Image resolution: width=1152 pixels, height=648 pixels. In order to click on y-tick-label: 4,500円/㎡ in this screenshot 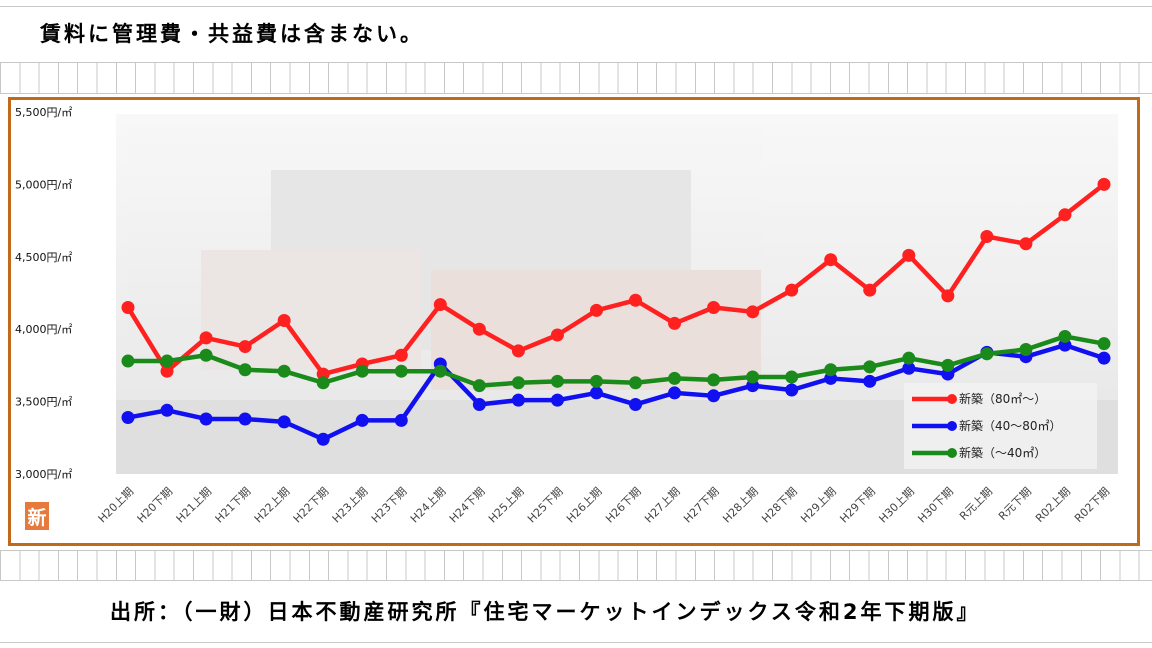, I will do `click(43, 257)`.